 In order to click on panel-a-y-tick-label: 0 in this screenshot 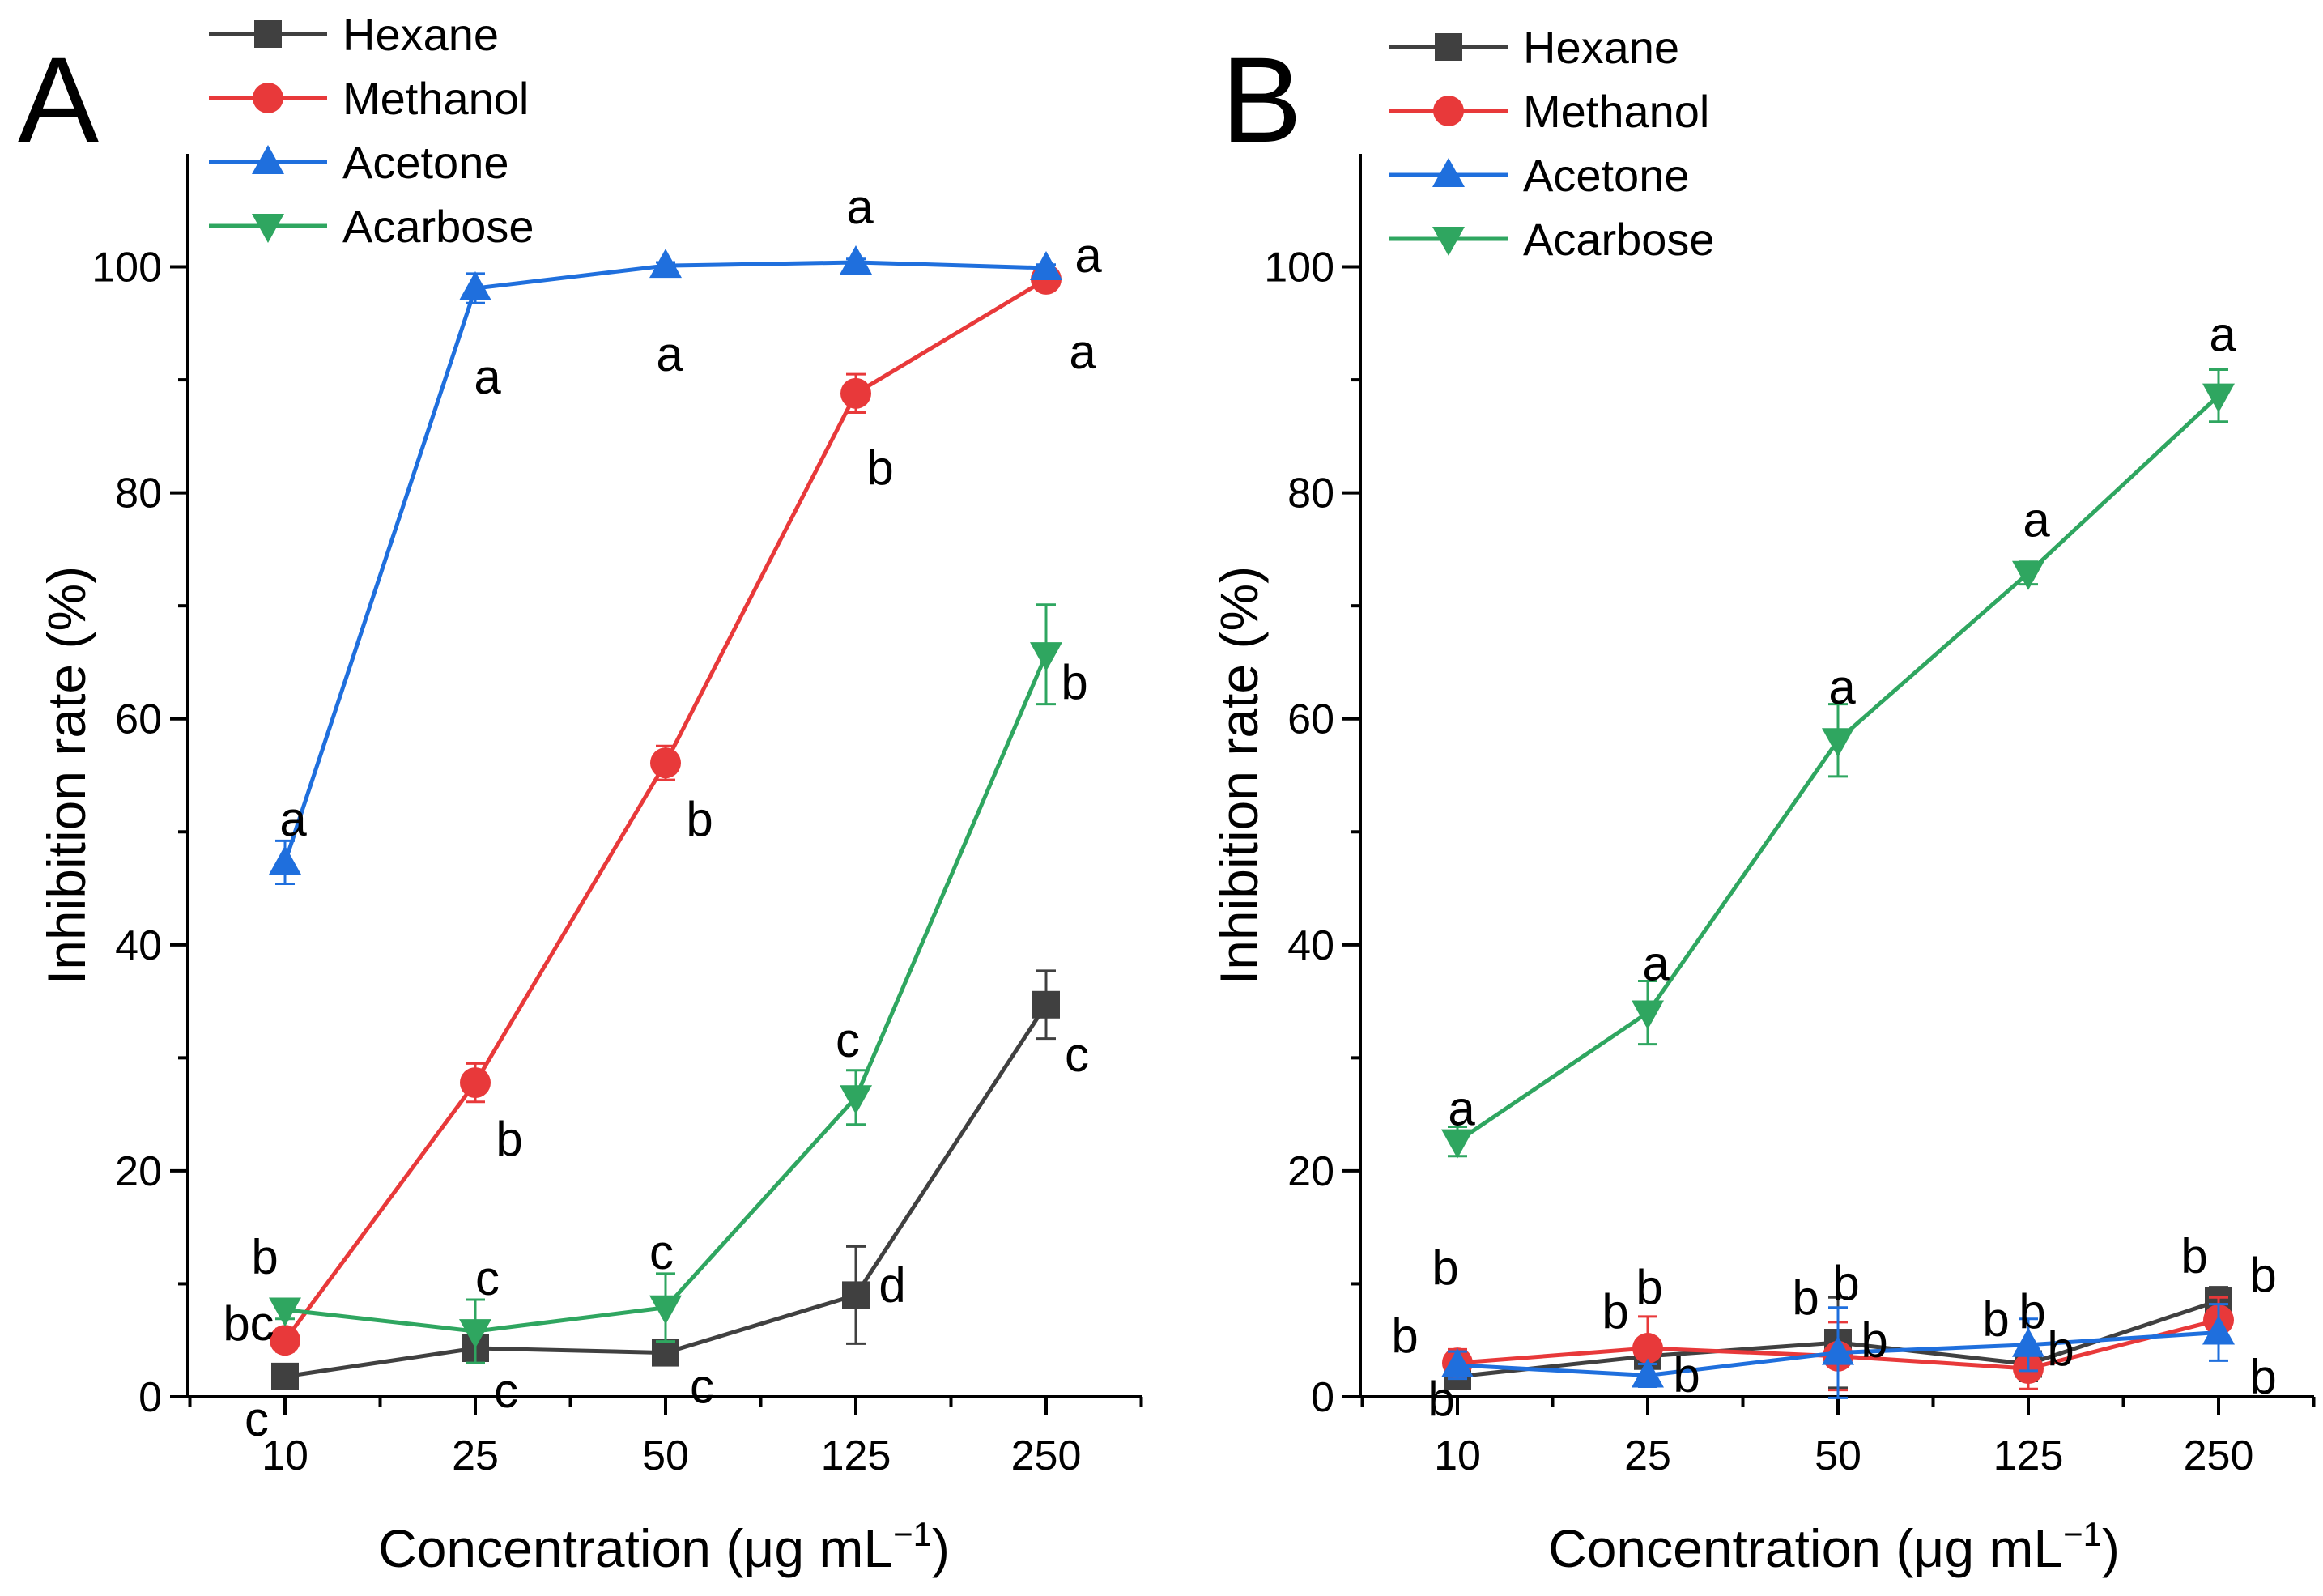, I will do `click(150, 1397)`.